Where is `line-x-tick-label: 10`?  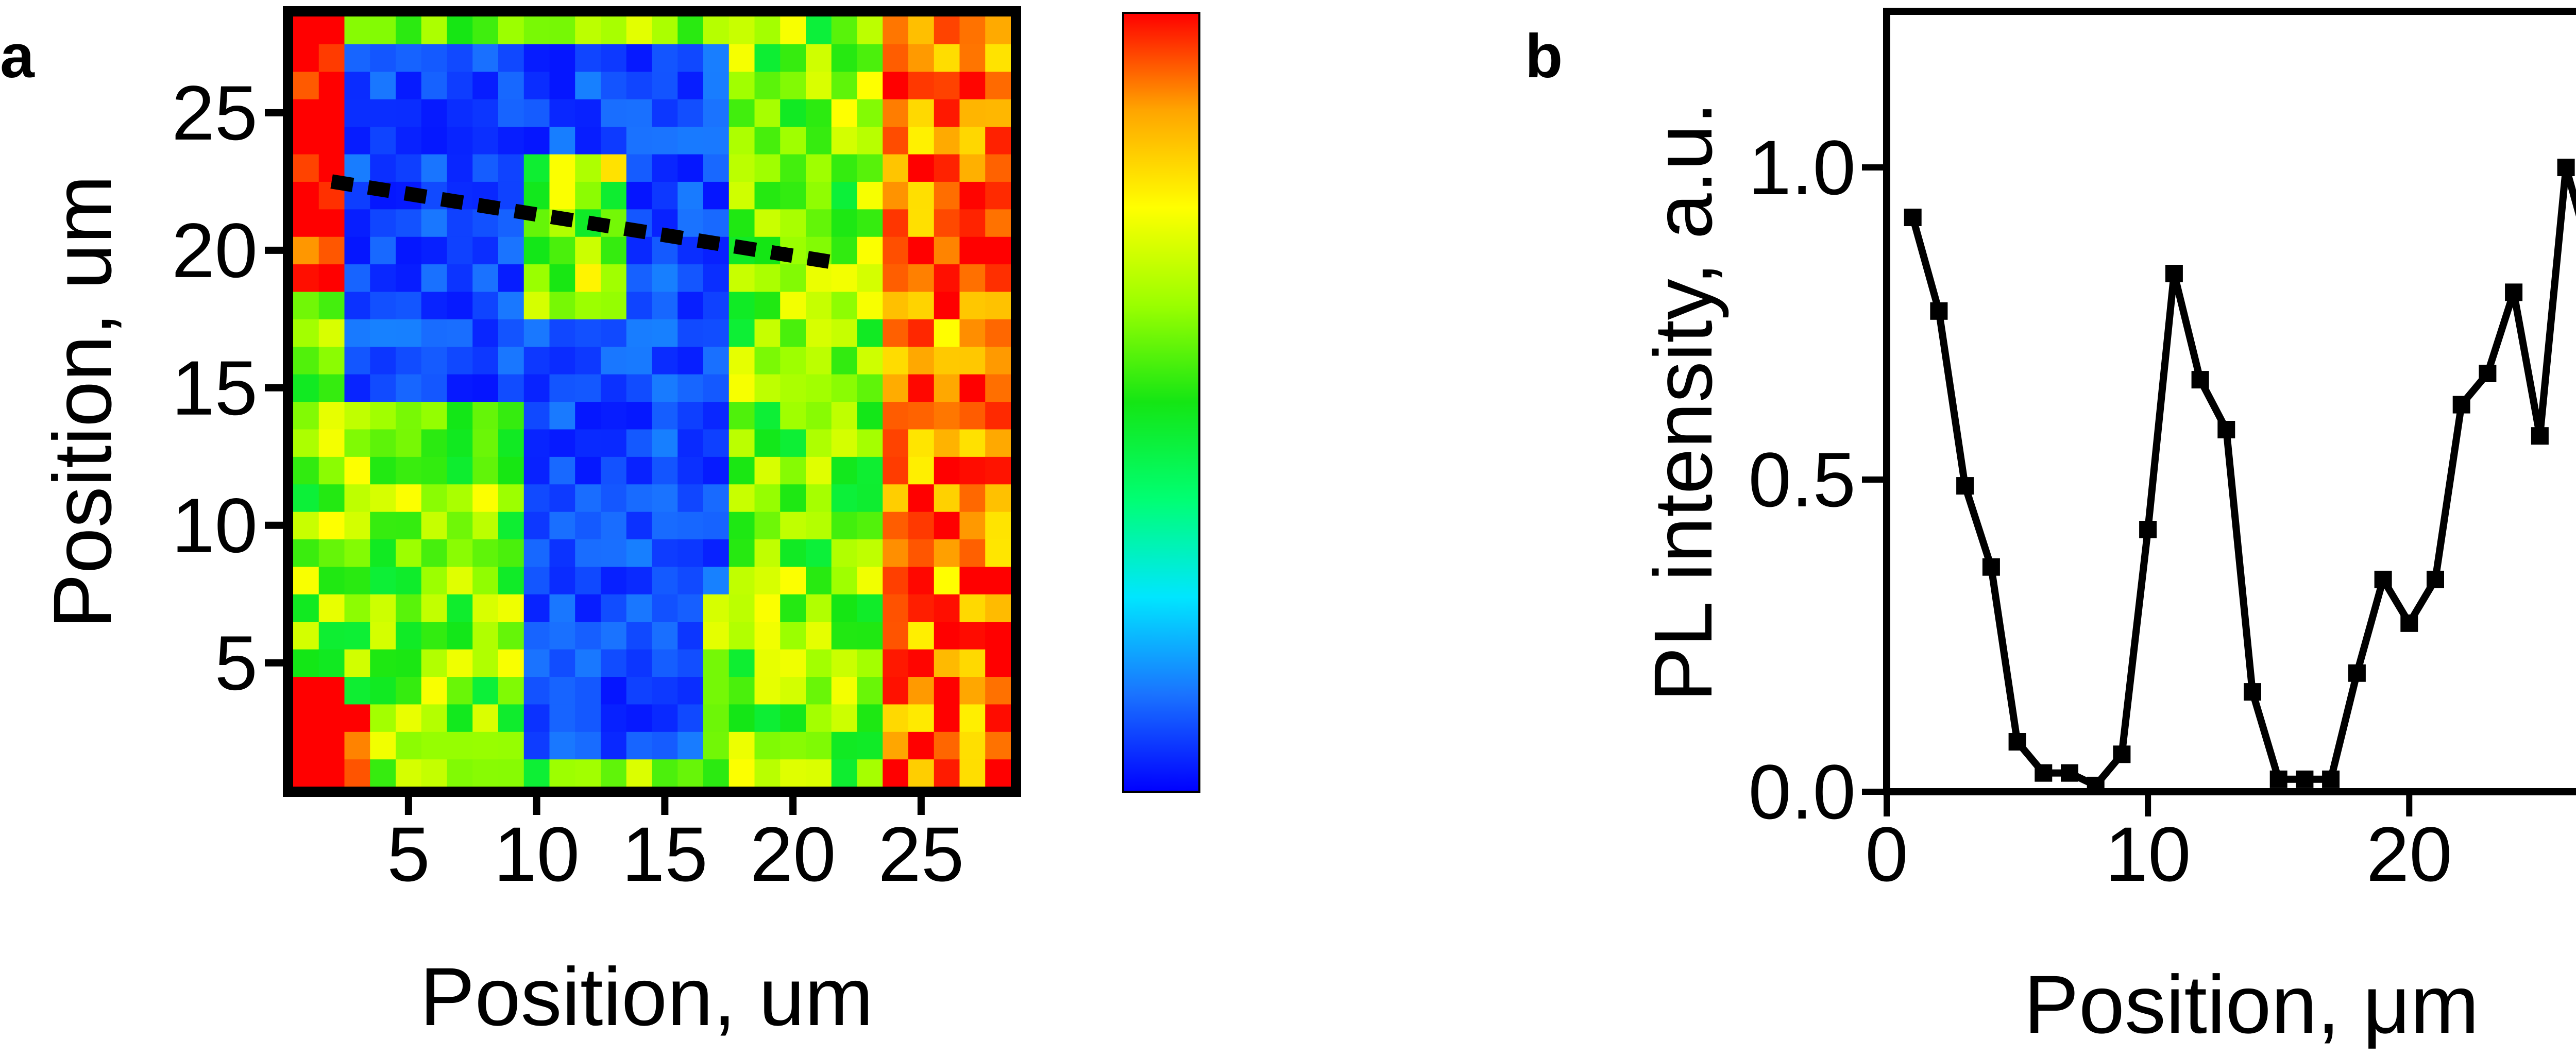
line-x-tick-label: 10 is located at coordinates (2148, 854).